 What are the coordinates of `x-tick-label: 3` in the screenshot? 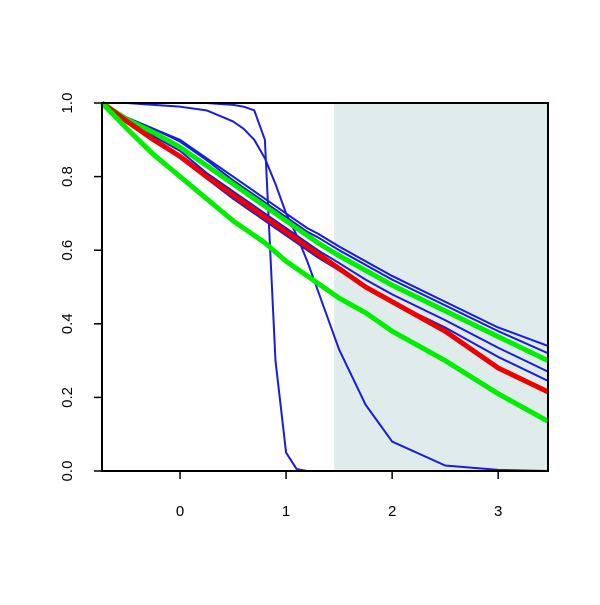 It's located at (498, 511).